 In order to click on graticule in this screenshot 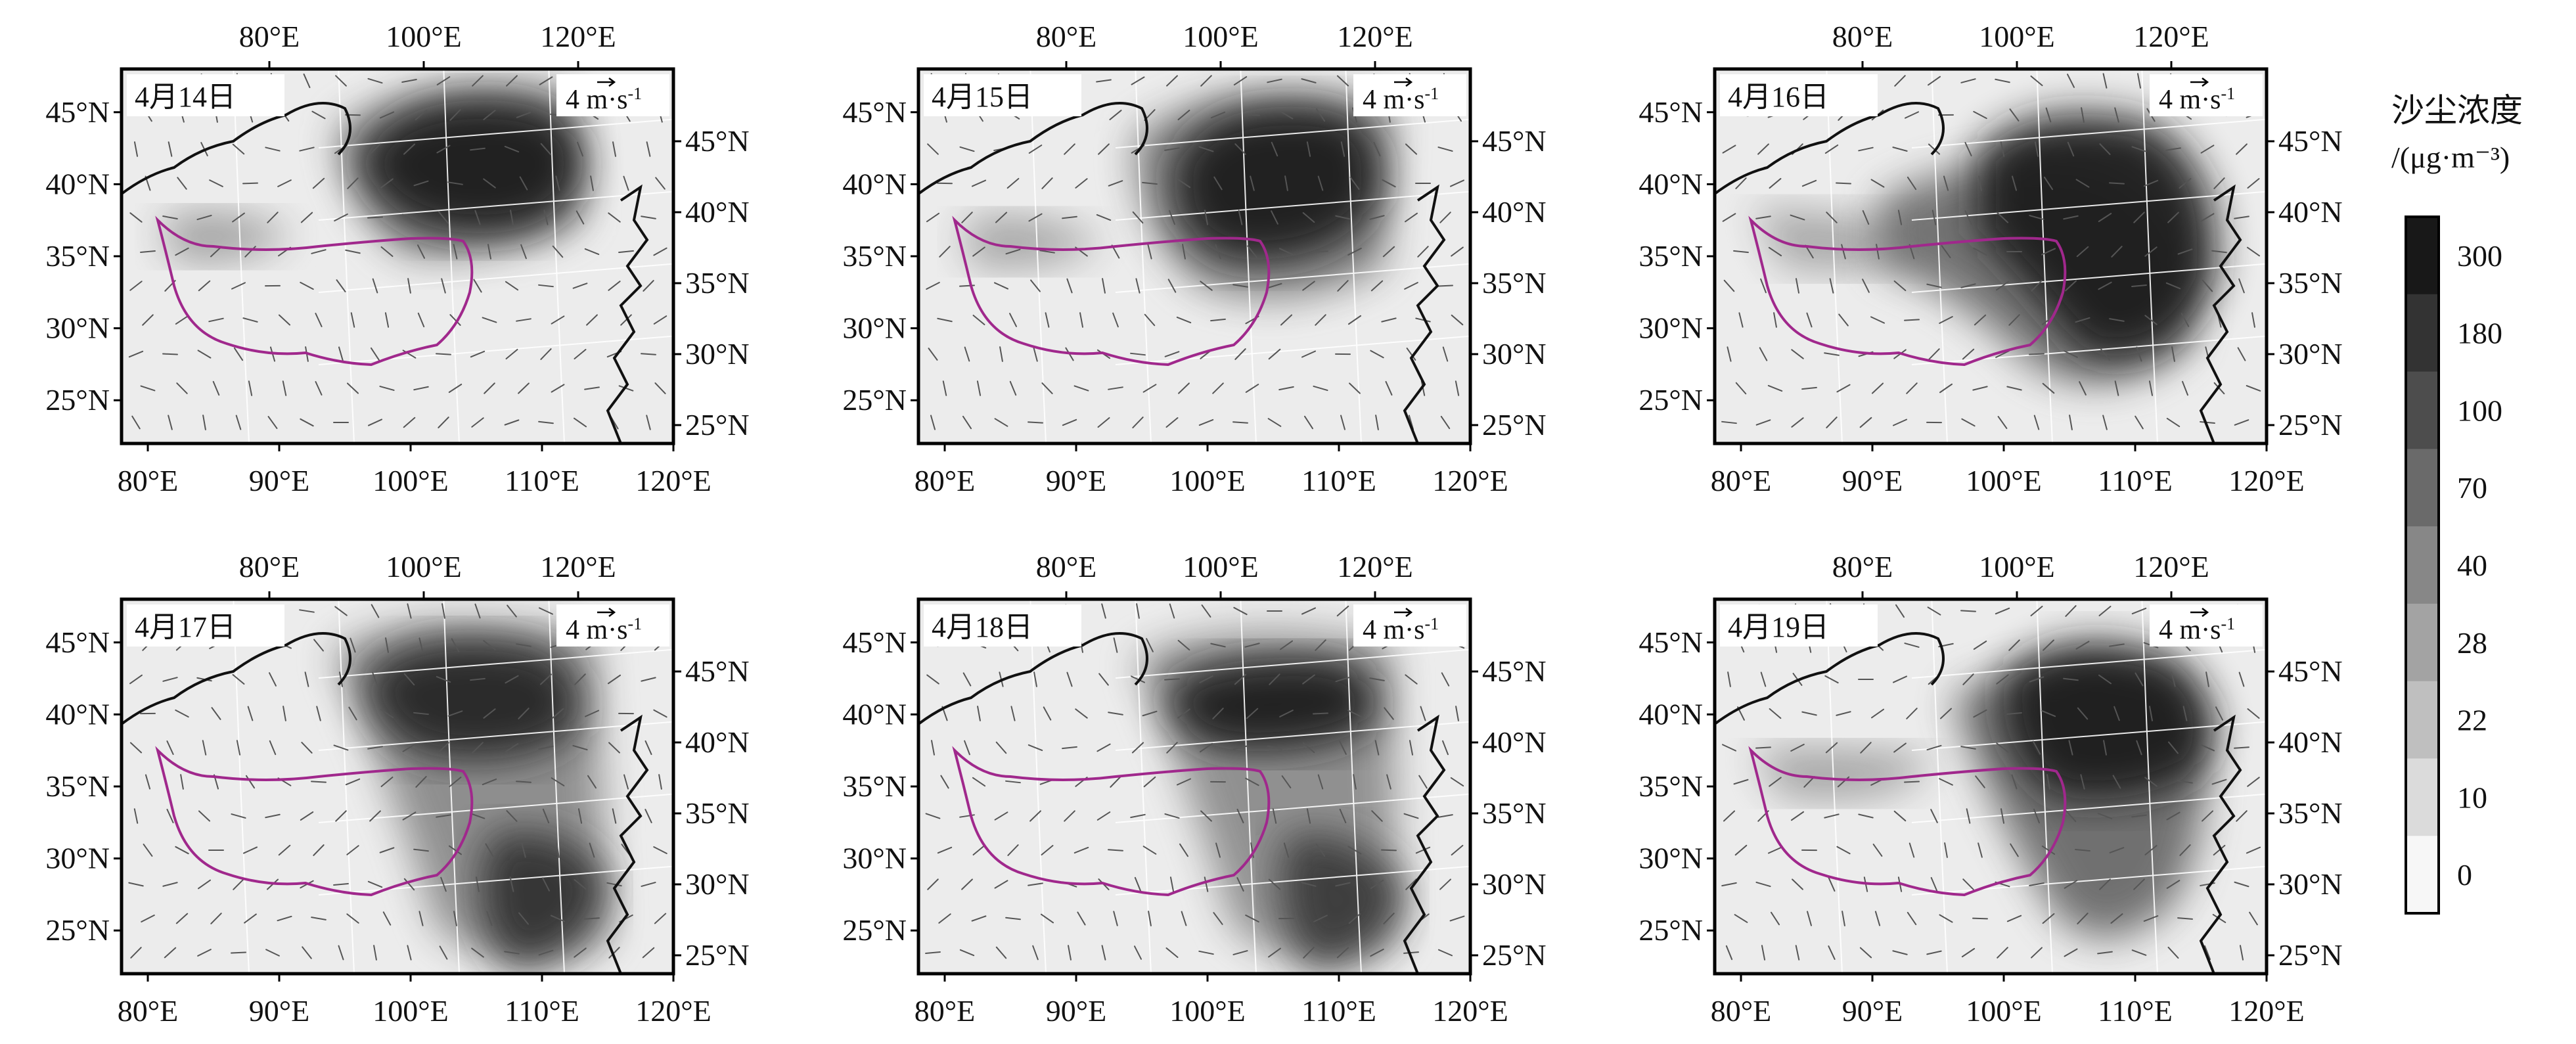, I will do `click(2046, 256)`.